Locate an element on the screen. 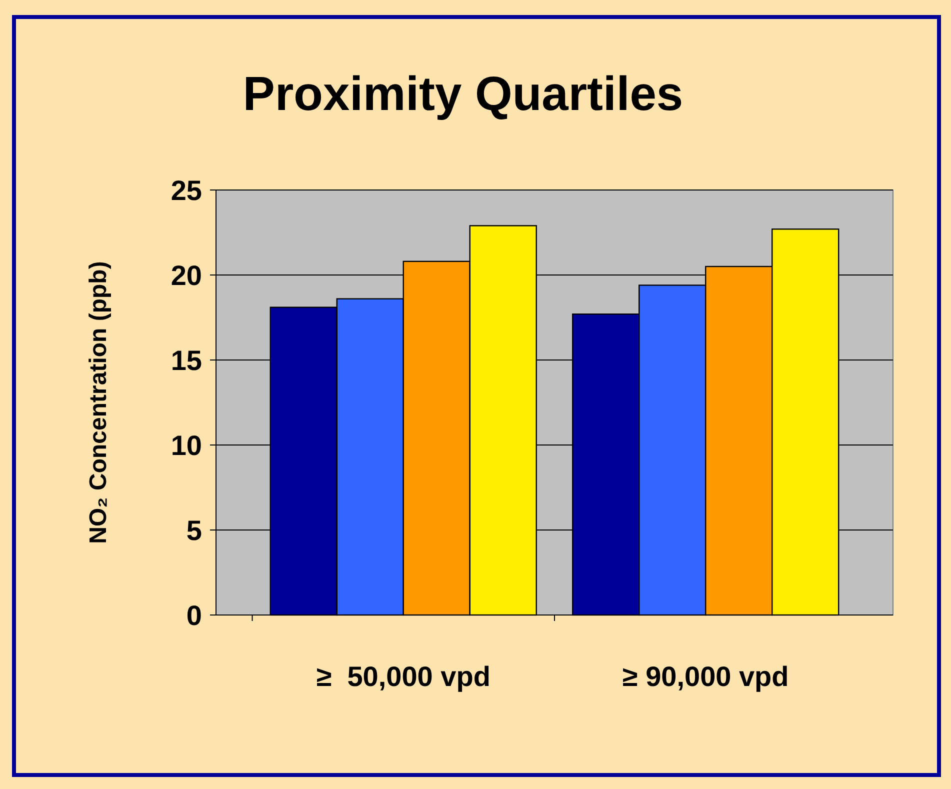 This screenshot has width=951, height=789. x-tick-label: ≥ 90,000 vpd is located at coordinates (705, 676).